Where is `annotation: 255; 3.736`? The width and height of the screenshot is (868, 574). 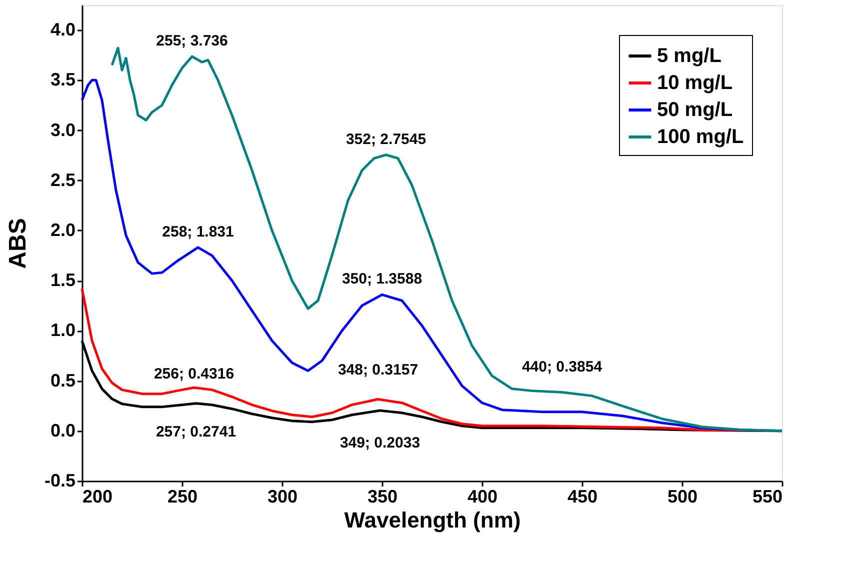 annotation: 255; 3.736 is located at coordinates (192, 41).